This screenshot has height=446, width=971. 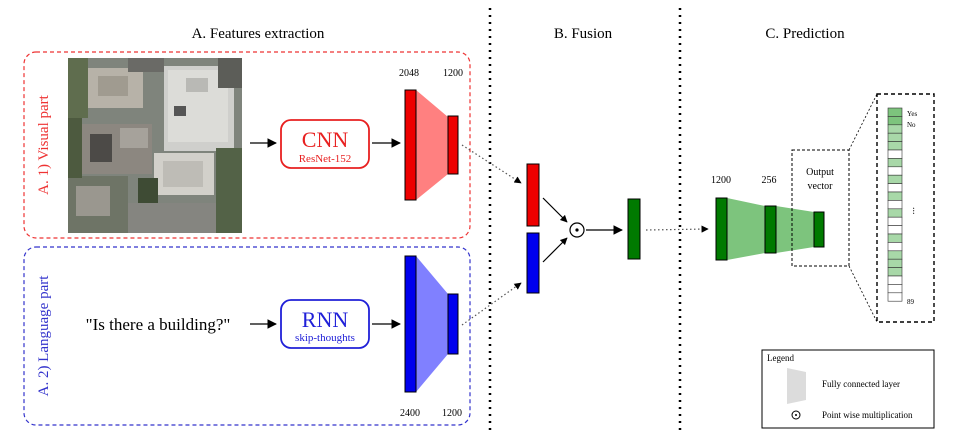 What do you see at coordinates (432, 145) in the screenshot?
I see `visual-fc-layer` at bounding box center [432, 145].